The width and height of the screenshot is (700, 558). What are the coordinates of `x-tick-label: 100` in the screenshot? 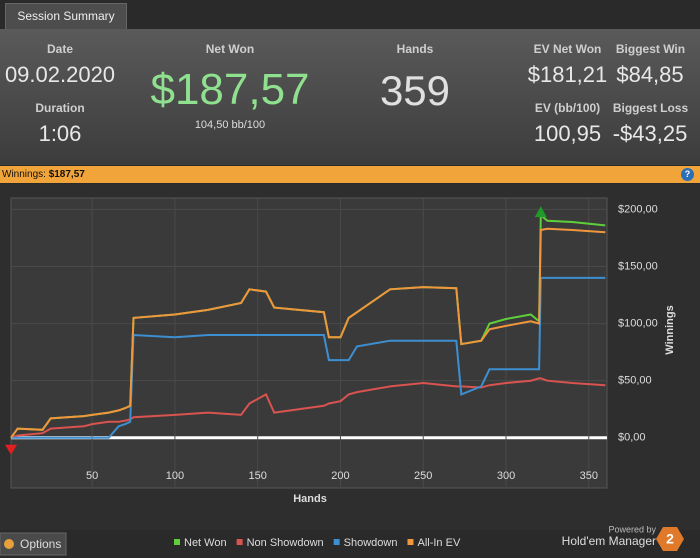 It's located at (175, 476).